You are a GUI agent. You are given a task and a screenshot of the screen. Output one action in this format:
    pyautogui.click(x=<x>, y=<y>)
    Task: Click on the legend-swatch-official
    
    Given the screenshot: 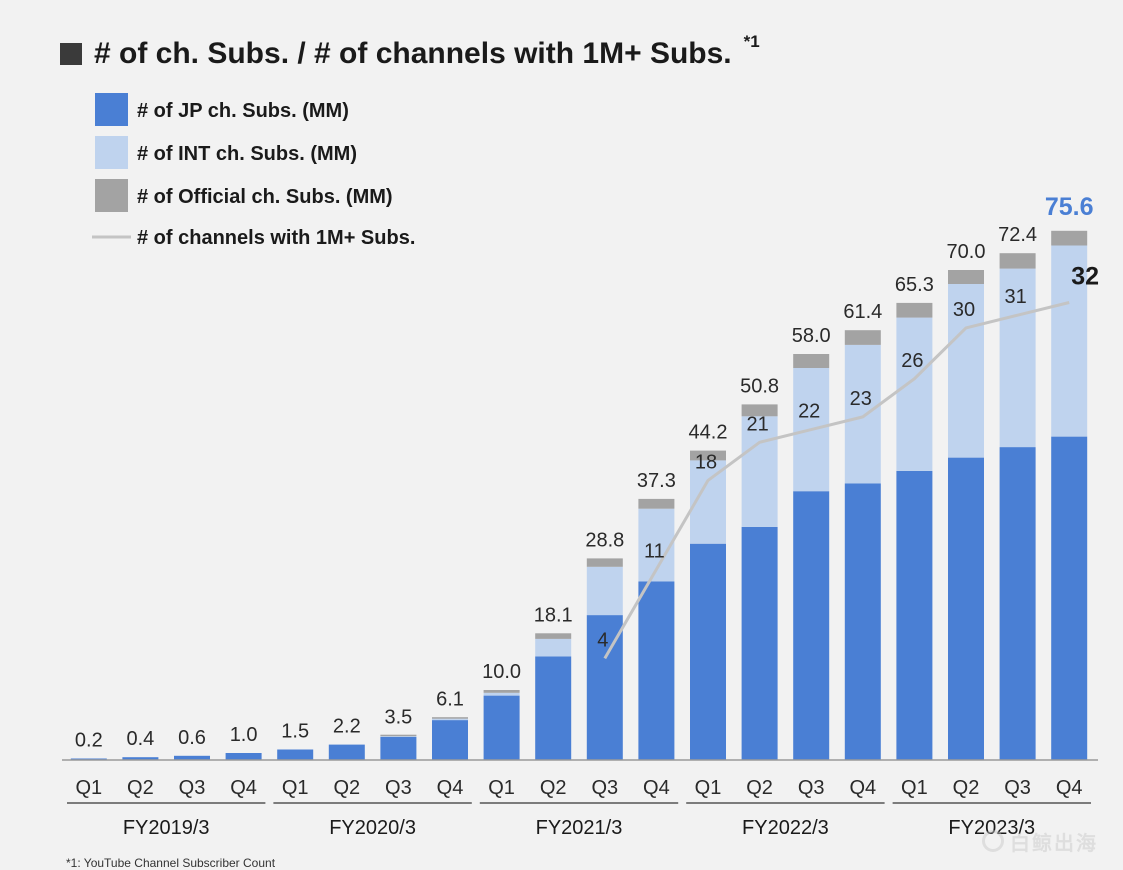 What is the action you would take?
    pyautogui.click(x=111, y=195)
    